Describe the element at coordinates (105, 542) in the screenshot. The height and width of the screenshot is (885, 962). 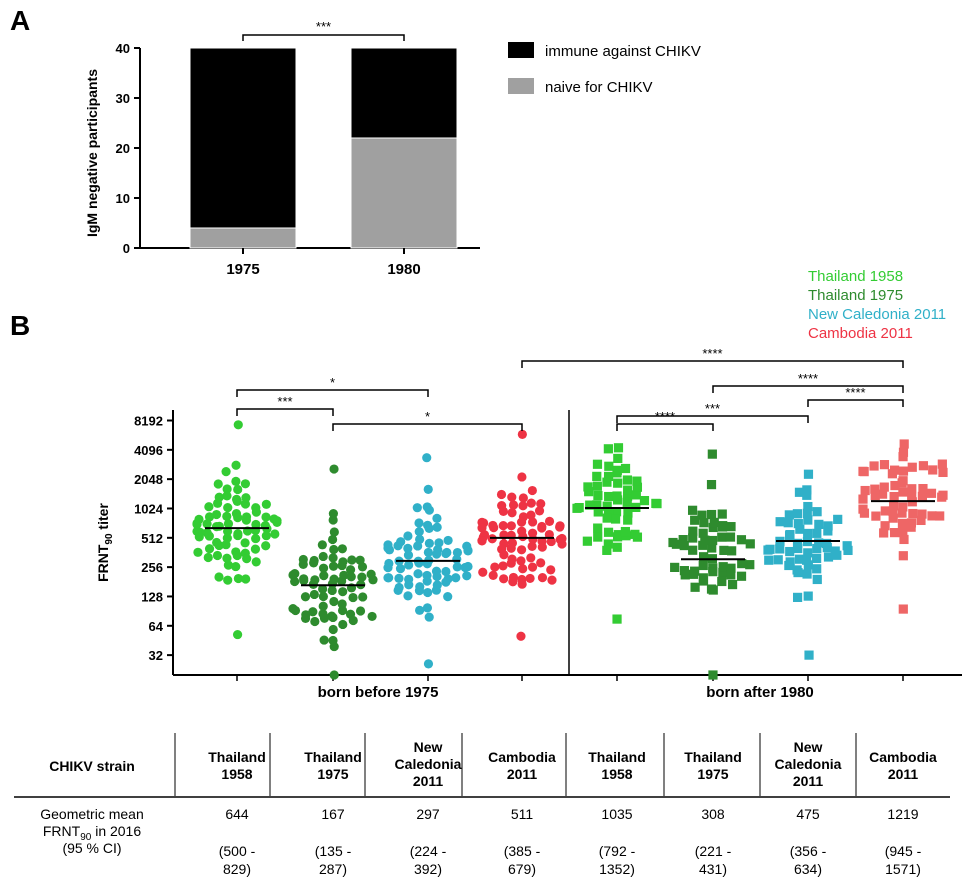
I see `y-axis-title: FRNT90 titer` at that location.